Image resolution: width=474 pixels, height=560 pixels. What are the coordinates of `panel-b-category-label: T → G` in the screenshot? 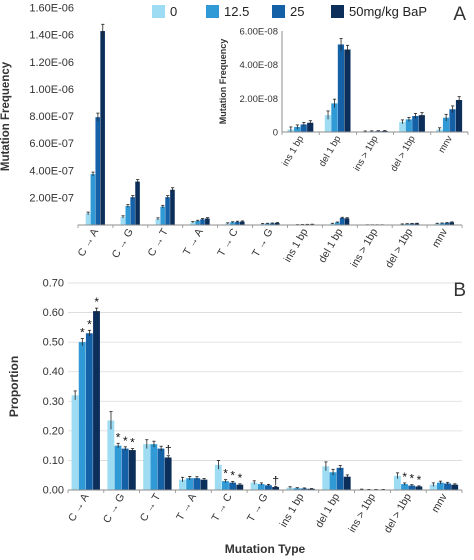 It's located at (258, 508).